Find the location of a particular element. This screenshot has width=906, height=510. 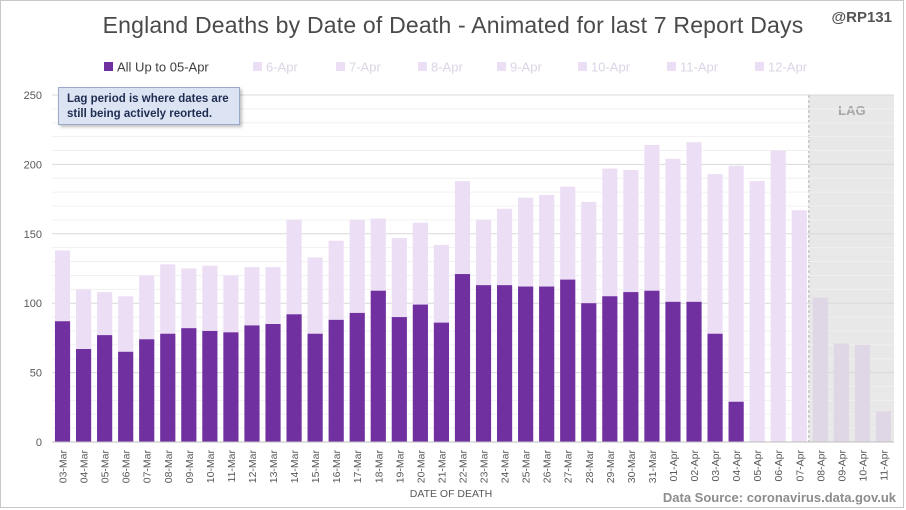

legend-label: 12-Apr is located at coordinates (788, 67).